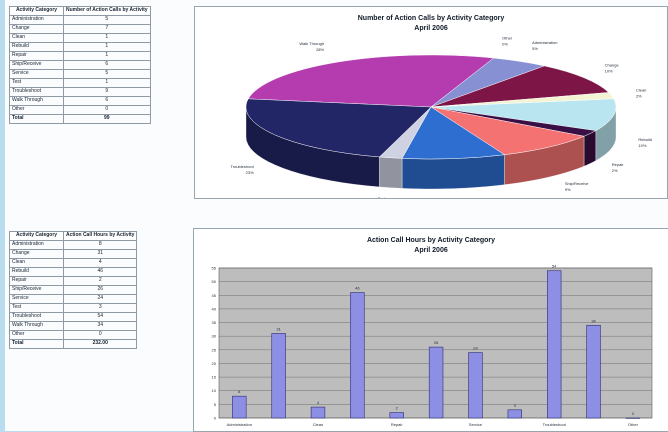 The height and width of the screenshot is (432, 668). What do you see at coordinates (100, 272) in the screenshot?
I see `value-cell: 46` at bounding box center [100, 272].